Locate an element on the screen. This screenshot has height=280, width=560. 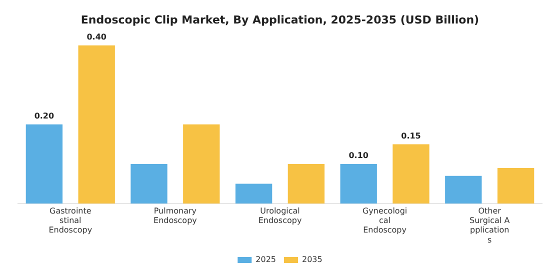
data-label: 0.10 is located at coordinates (358, 155).